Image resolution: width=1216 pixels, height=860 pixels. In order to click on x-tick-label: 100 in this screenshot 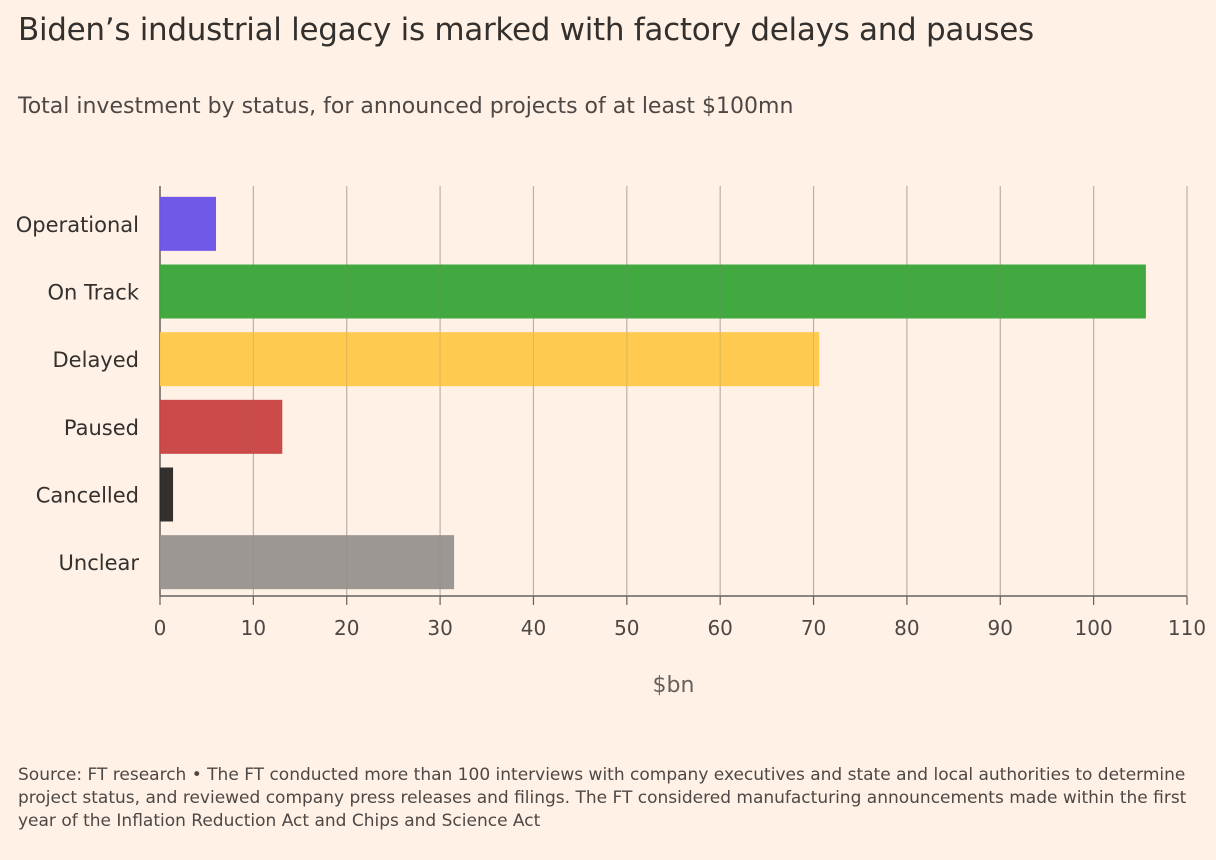, I will do `click(1094, 628)`.